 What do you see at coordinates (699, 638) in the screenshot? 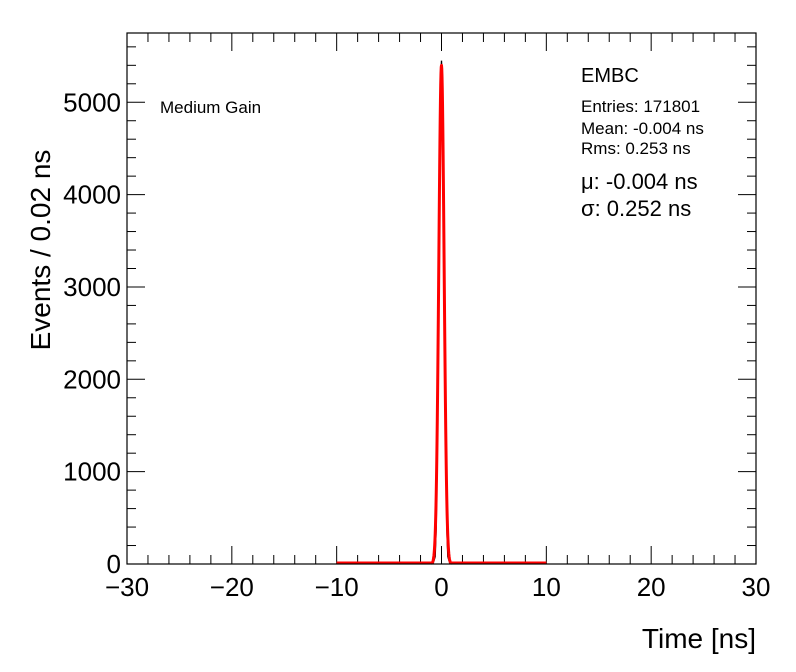
I see `x-axis-title: Time [ns]` at bounding box center [699, 638].